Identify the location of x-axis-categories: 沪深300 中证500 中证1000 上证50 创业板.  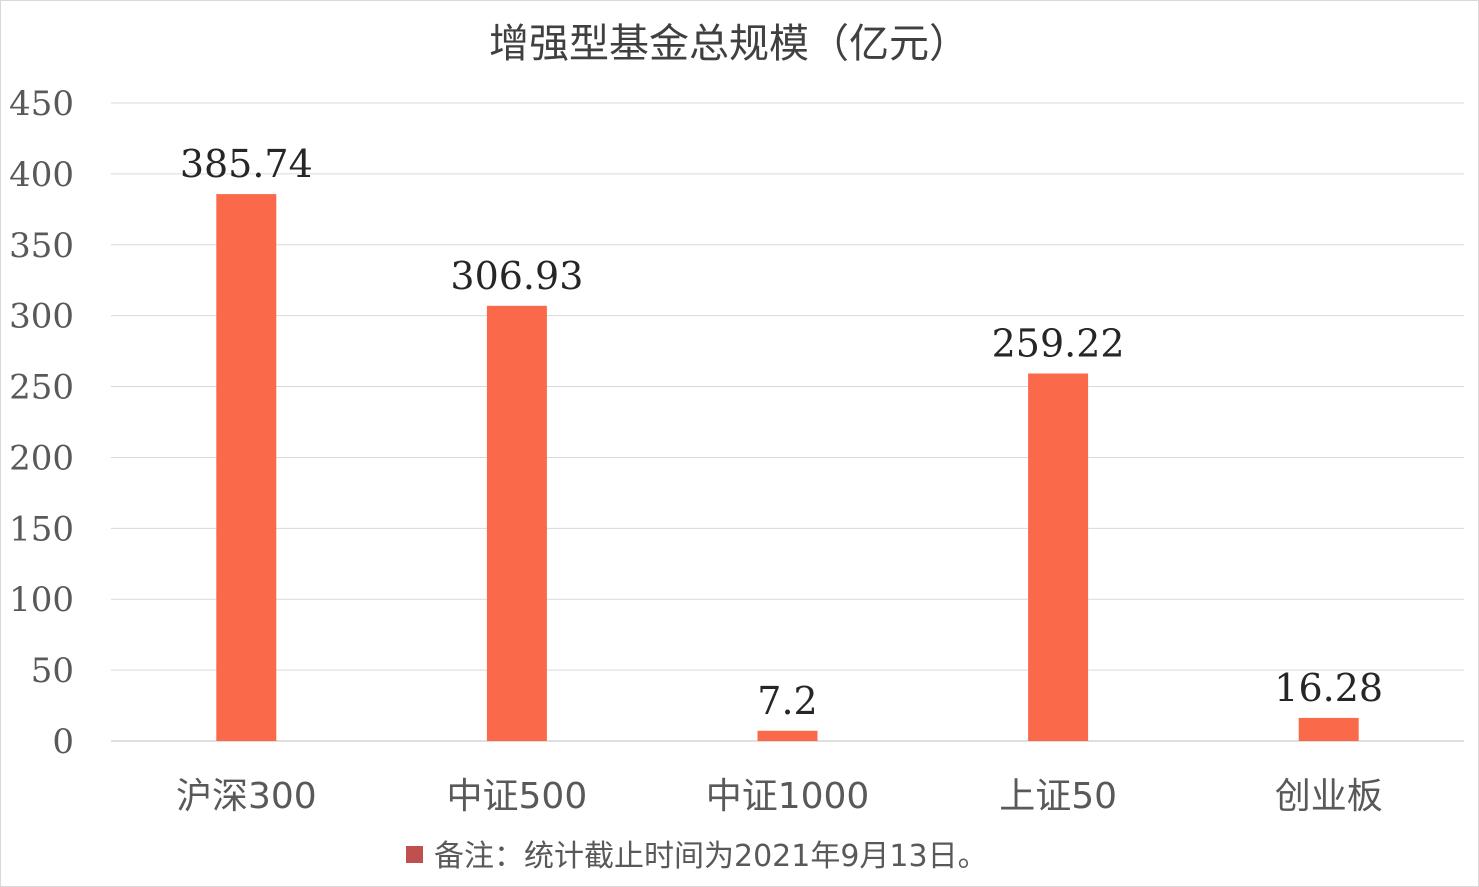
(779, 796).